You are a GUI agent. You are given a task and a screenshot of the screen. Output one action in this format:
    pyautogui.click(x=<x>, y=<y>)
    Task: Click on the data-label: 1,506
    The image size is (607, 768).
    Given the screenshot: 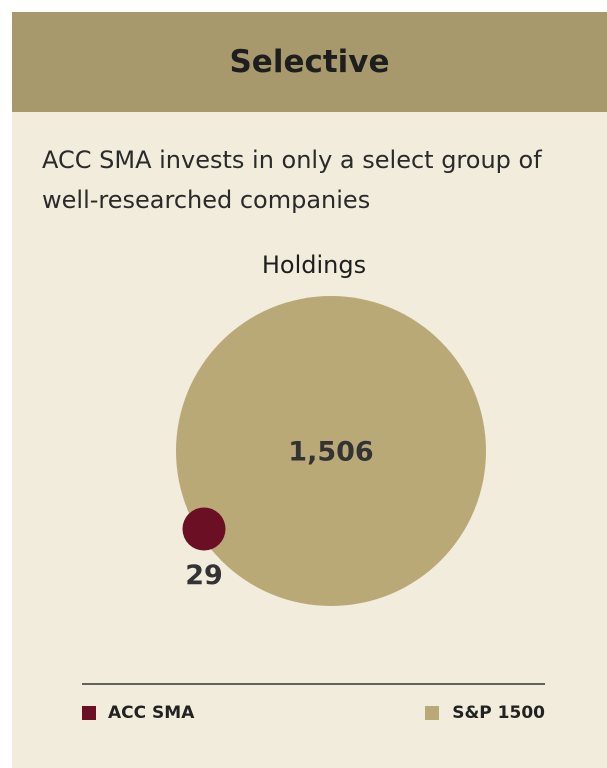 What is the action you would take?
    pyautogui.click(x=330, y=452)
    